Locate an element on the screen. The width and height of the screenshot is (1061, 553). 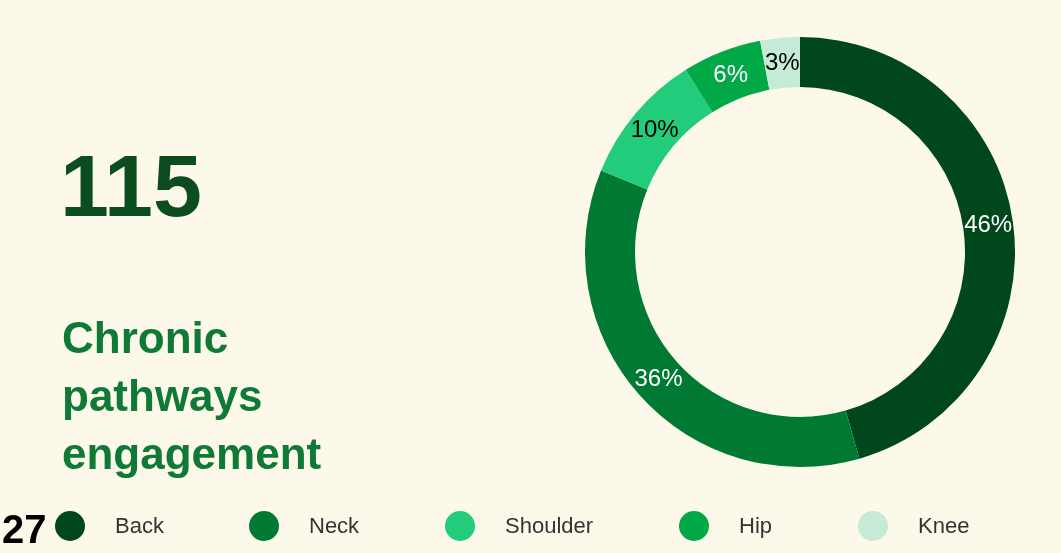
legend-label: Hip is located at coordinates (756, 525).